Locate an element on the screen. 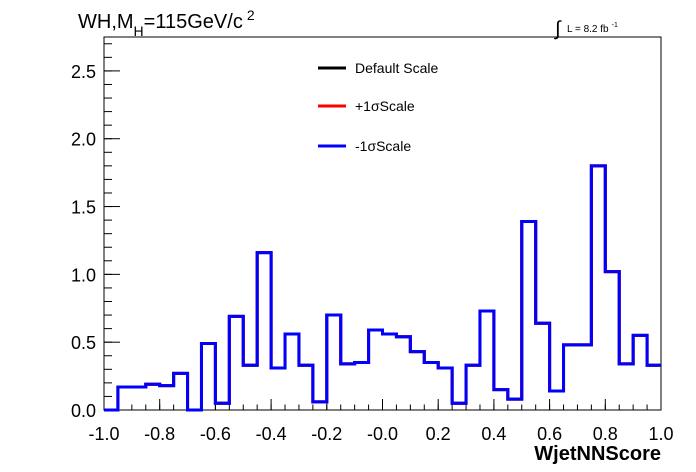  x-tick-label: 0.6 is located at coordinates (549, 434).